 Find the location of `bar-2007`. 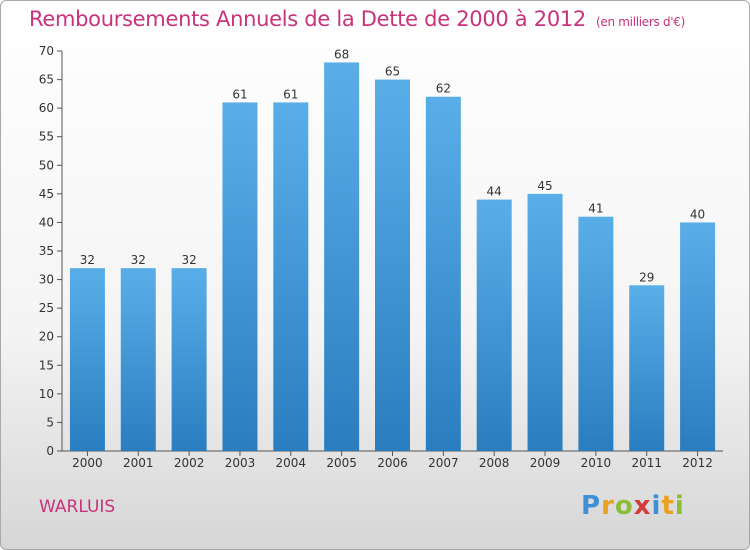

bar-2007 is located at coordinates (443, 273).